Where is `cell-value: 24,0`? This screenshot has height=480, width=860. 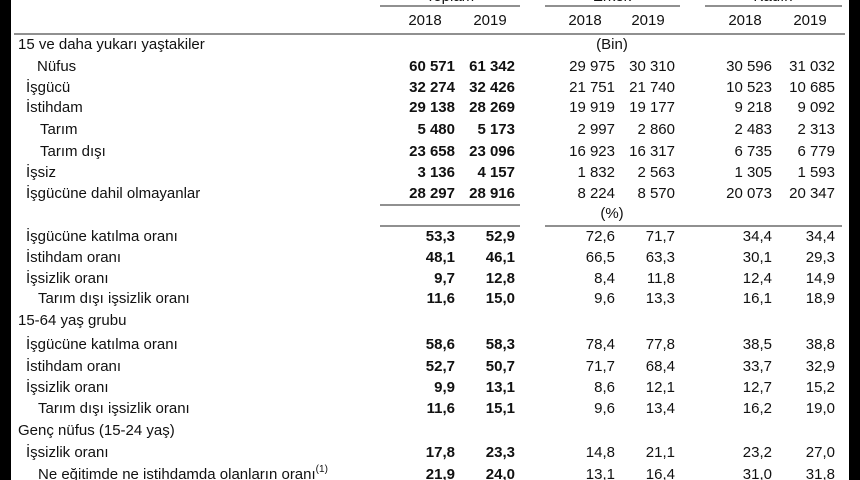 cell-value: 24,0 is located at coordinates (500, 473).